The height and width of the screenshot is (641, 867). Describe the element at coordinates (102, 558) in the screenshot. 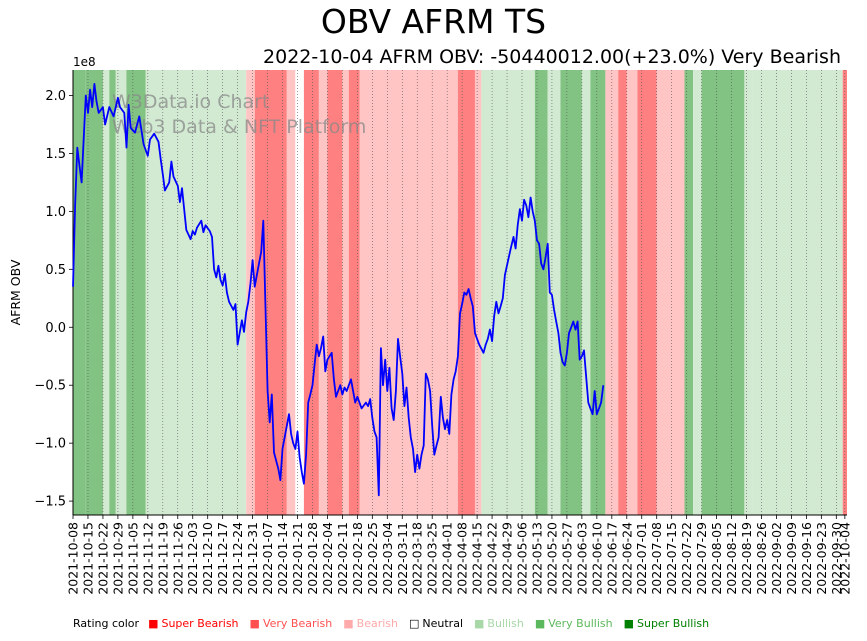

I see `x-tick-label: 2021-10-22` at that location.